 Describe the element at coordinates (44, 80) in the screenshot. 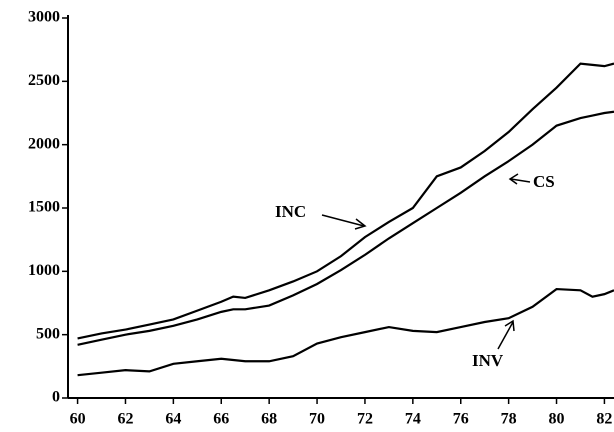

I see `y-tick-label: 2500` at that location.